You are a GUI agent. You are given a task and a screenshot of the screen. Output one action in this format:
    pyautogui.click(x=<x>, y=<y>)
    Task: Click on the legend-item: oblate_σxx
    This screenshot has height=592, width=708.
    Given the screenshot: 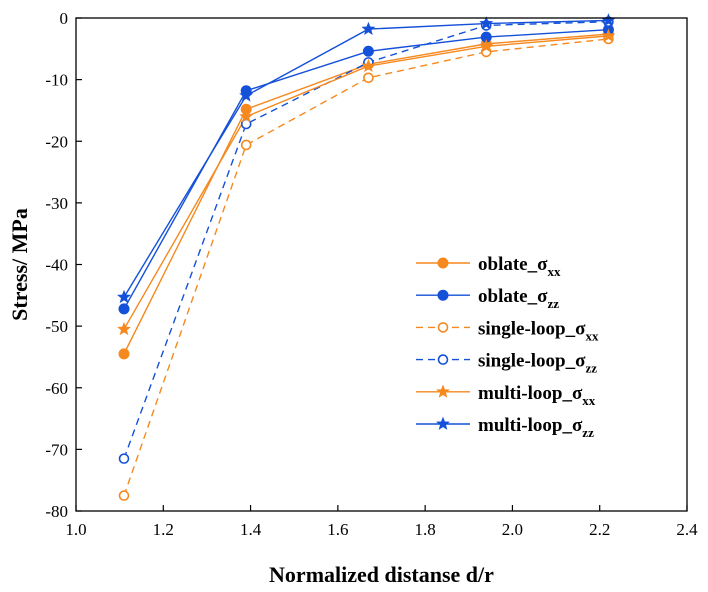 What is the action you would take?
    pyautogui.click(x=488, y=266)
    